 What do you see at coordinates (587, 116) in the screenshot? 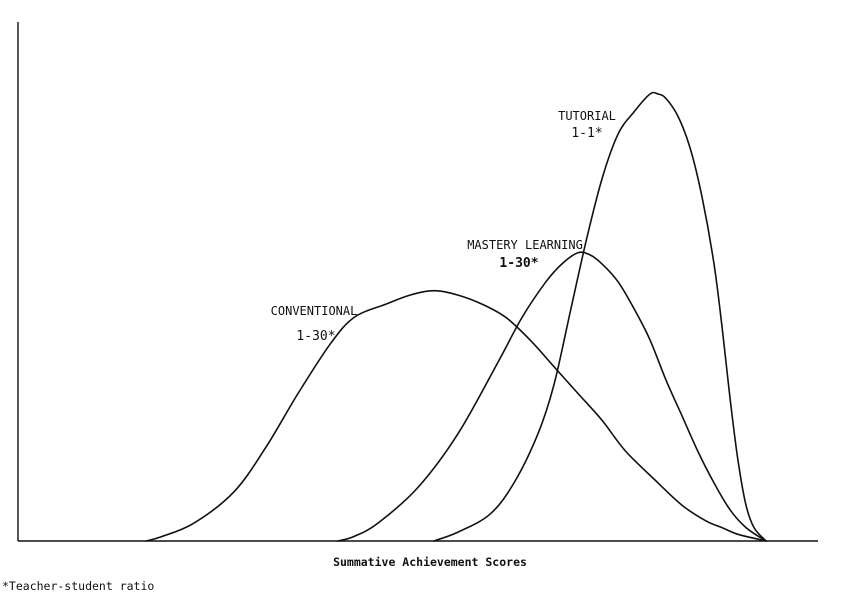
I see `series-label-tutorial: TUTORIAL` at bounding box center [587, 116].